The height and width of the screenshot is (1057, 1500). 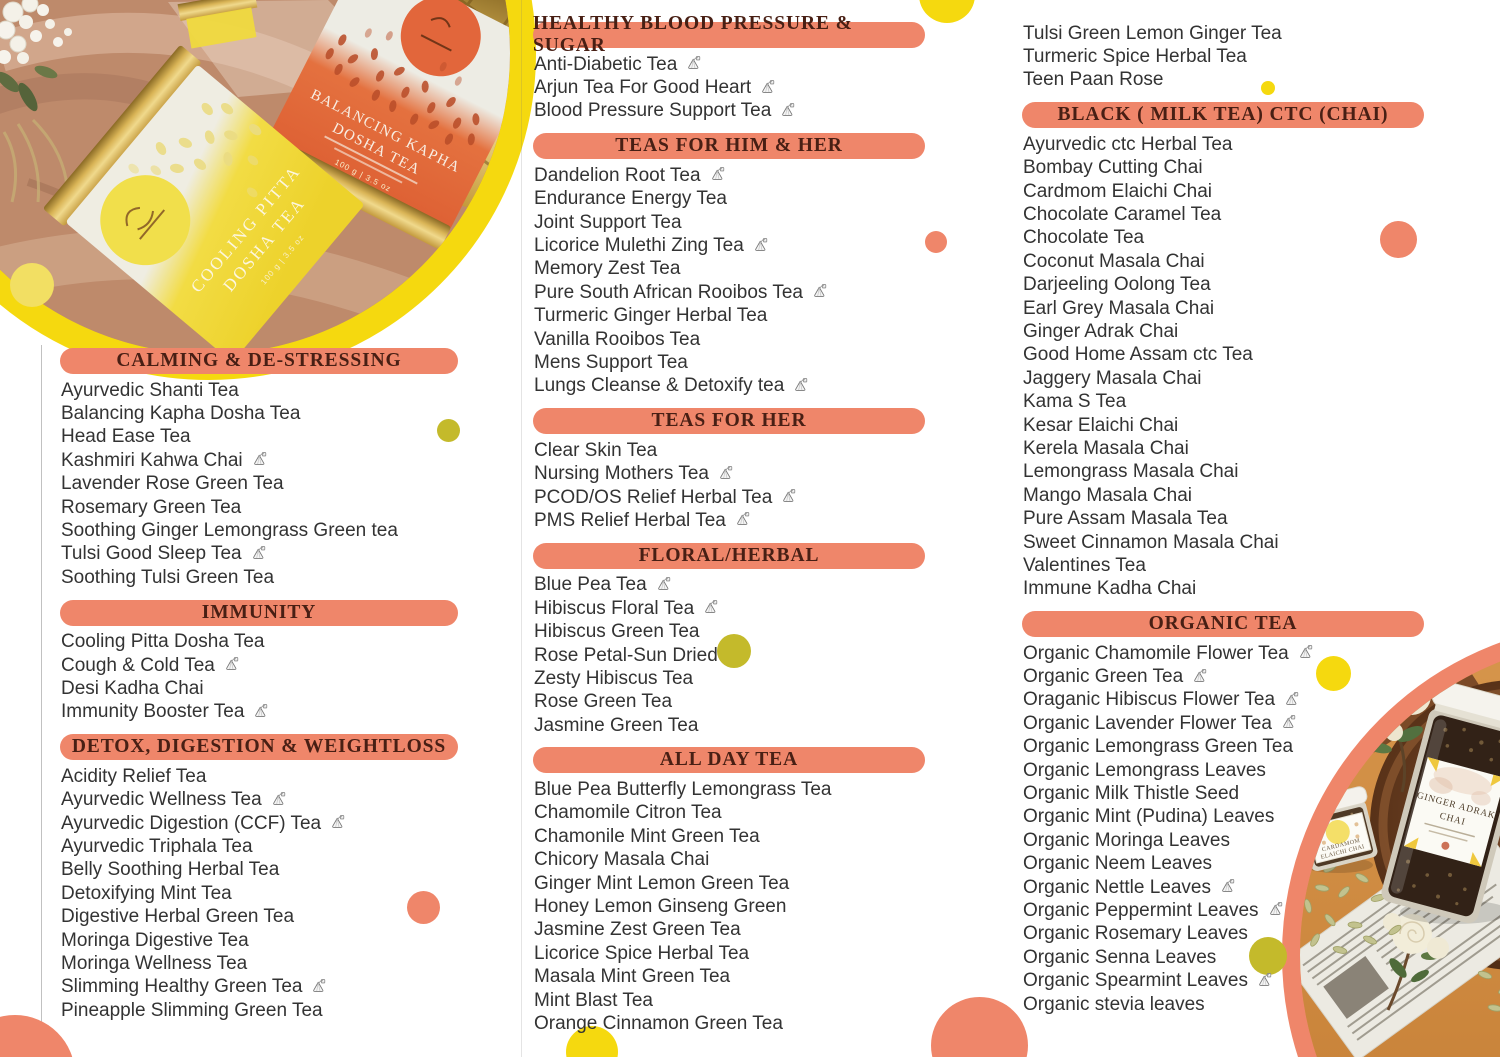 I want to click on tea-list-item: Cough & Cold Tea, so click(x=259, y=665).